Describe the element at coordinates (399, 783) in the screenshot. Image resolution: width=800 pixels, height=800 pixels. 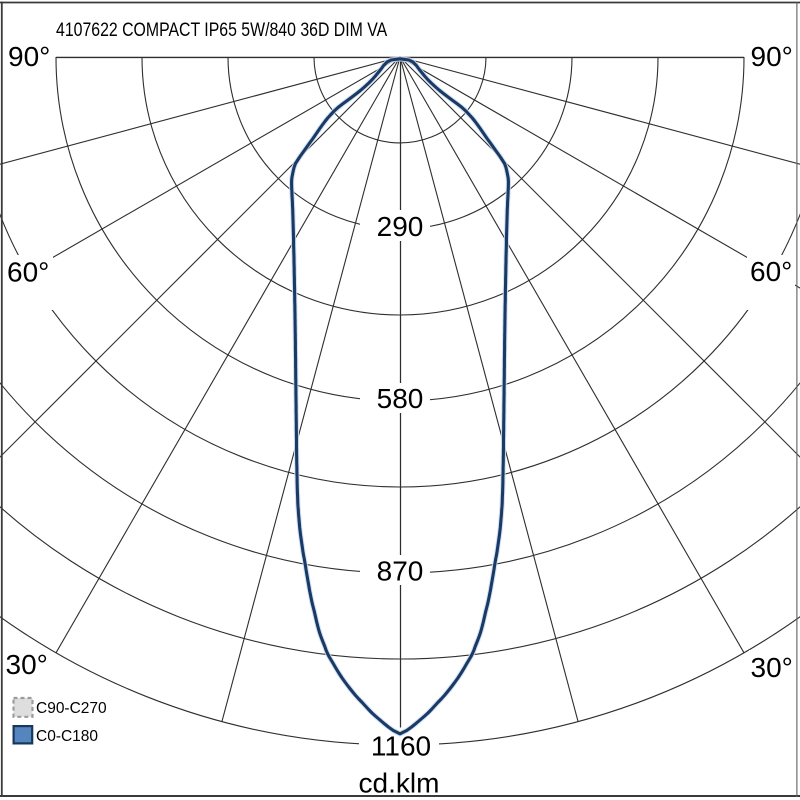
I see `svg-text: cd.klm` at that location.